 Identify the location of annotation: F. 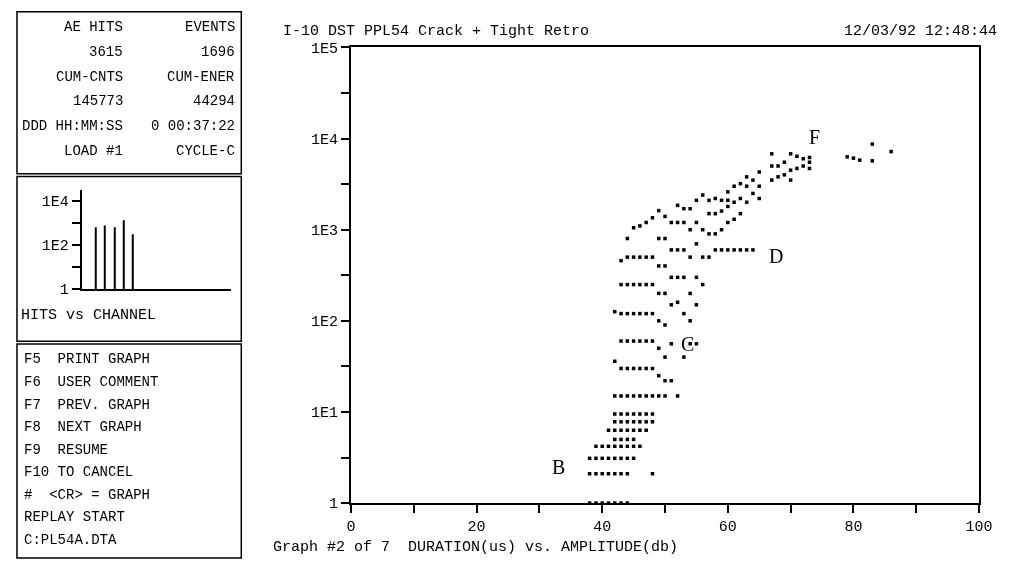
(815, 137).